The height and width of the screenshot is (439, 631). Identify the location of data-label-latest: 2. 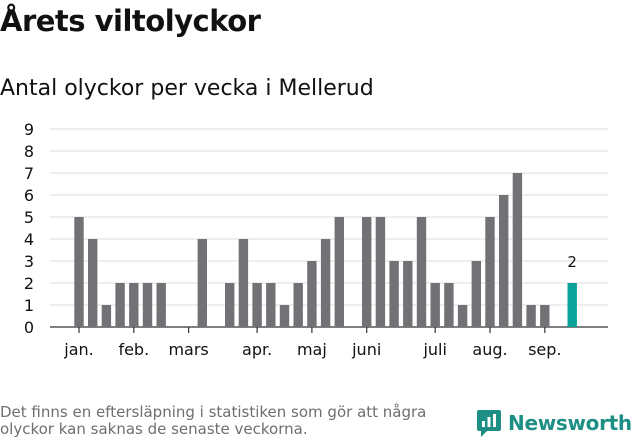
(572, 262).